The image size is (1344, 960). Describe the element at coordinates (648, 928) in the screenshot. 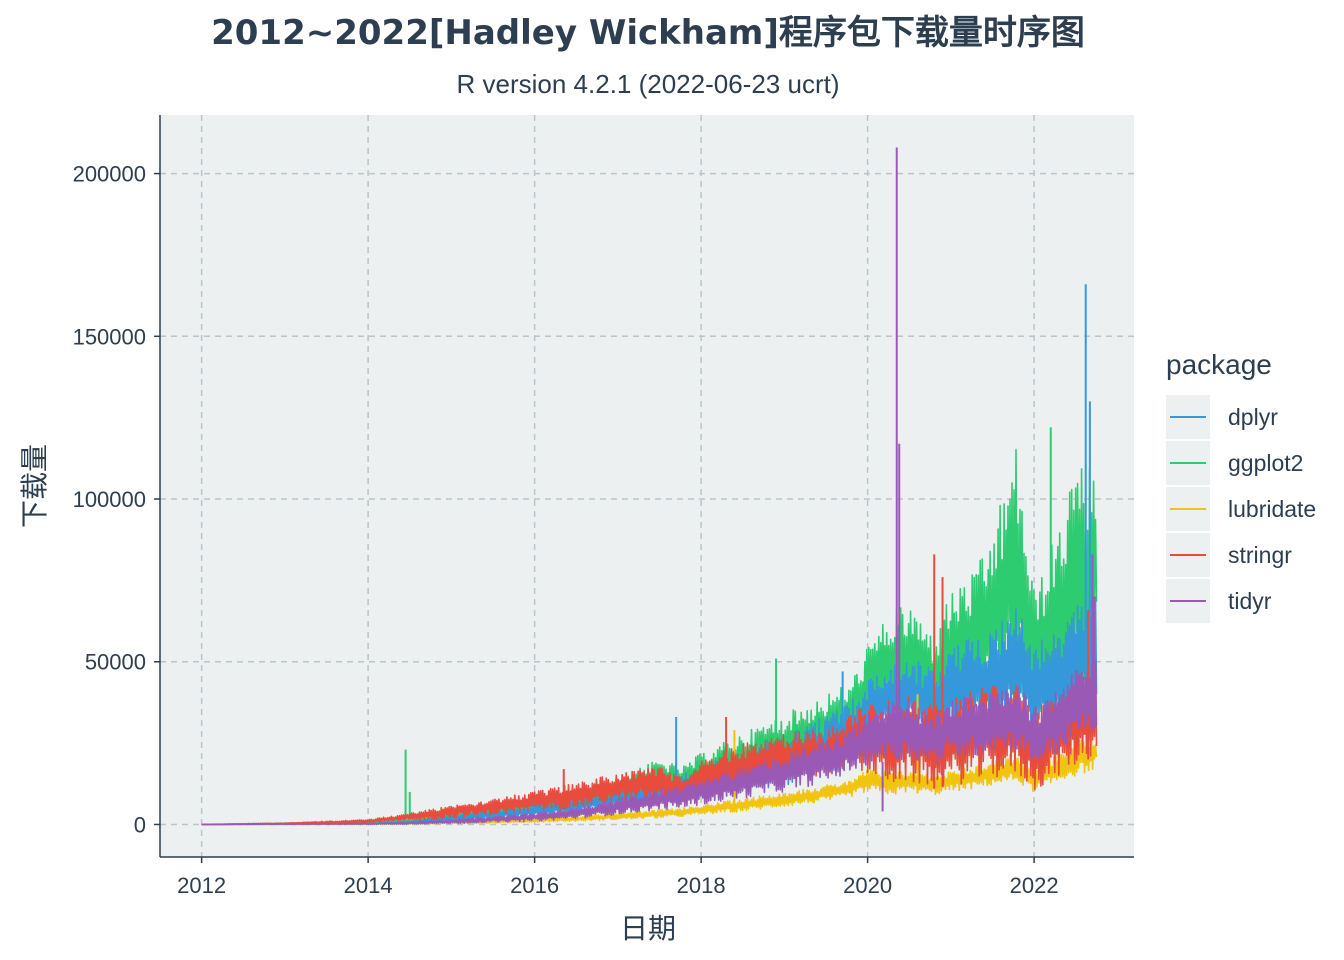

I see `x-axis-title: 日期` at that location.